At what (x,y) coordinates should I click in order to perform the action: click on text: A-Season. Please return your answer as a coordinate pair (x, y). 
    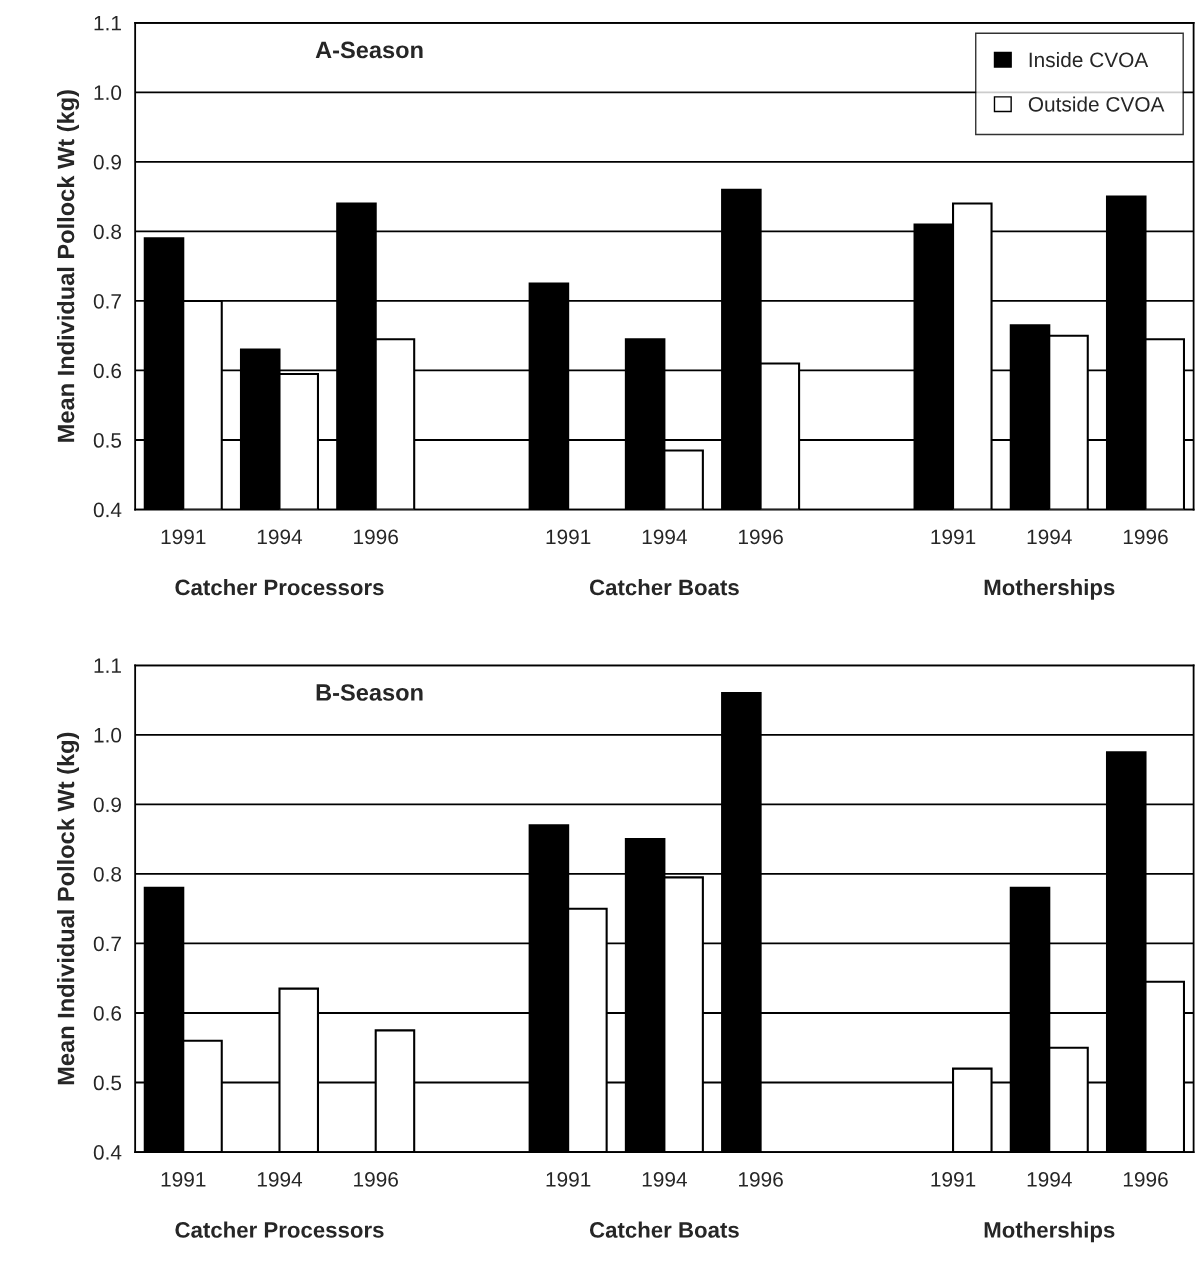
    Looking at the image, I should click on (369, 50).